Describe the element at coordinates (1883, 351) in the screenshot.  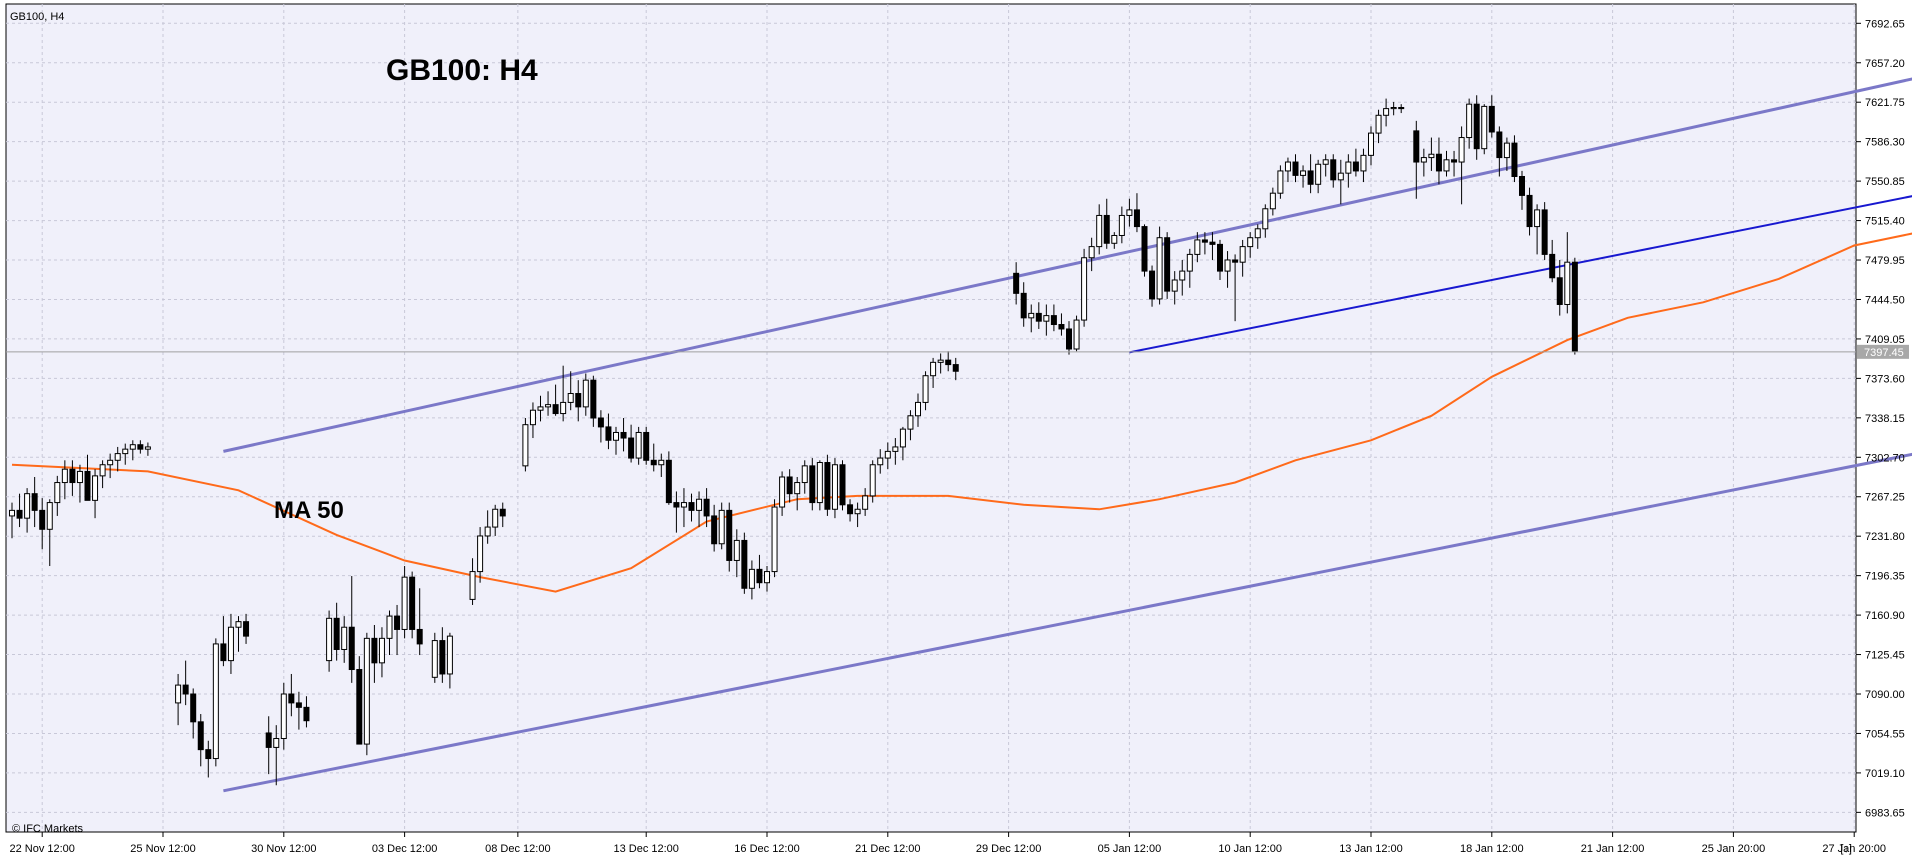
I see `current-price-tag: 7397.45` at that location.